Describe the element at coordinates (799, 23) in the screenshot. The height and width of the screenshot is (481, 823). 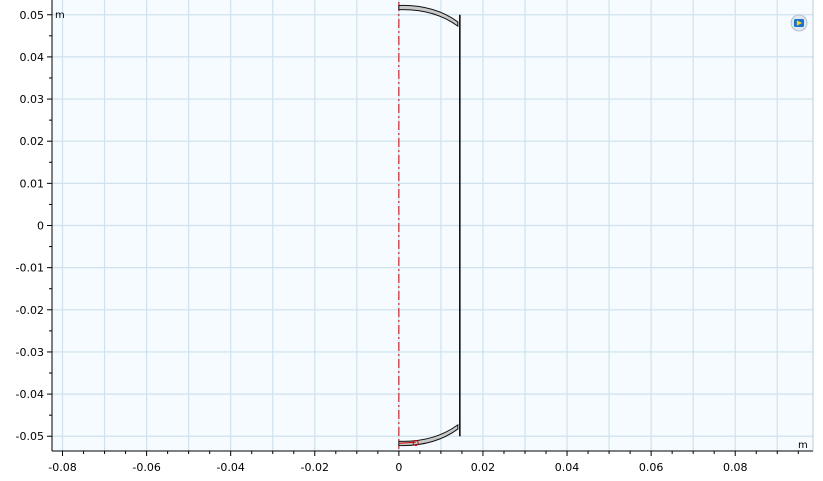
I see `view-cube-icon` at that location.